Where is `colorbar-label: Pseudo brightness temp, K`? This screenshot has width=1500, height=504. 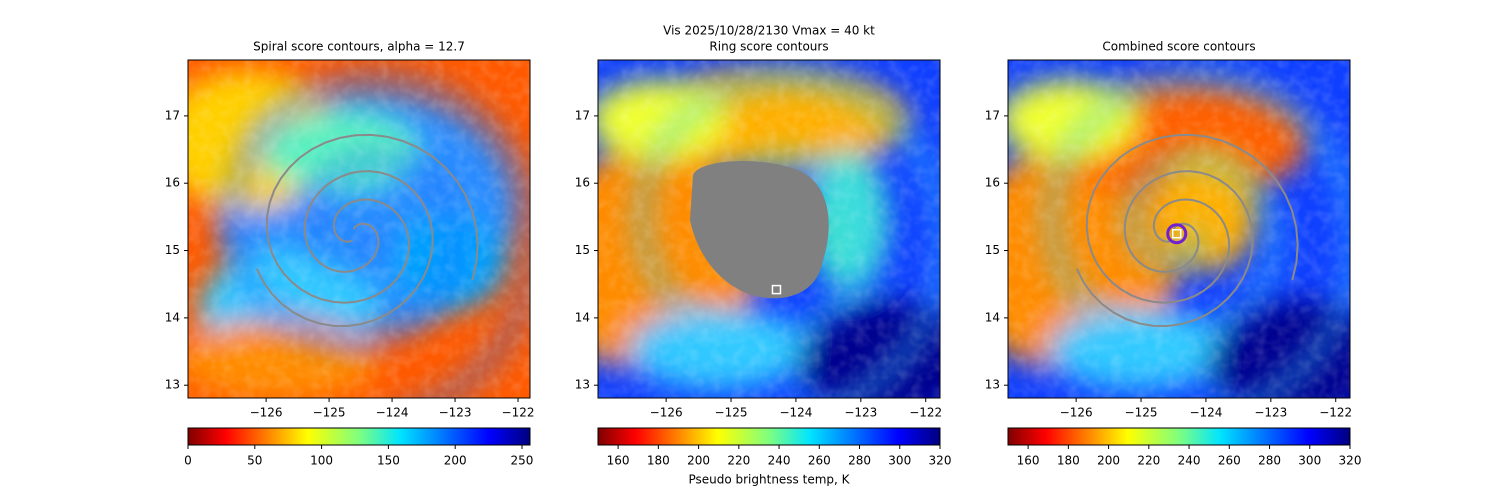
colorbar-label: Pseudo brightness temp, K is located at coordinates (769, 480).